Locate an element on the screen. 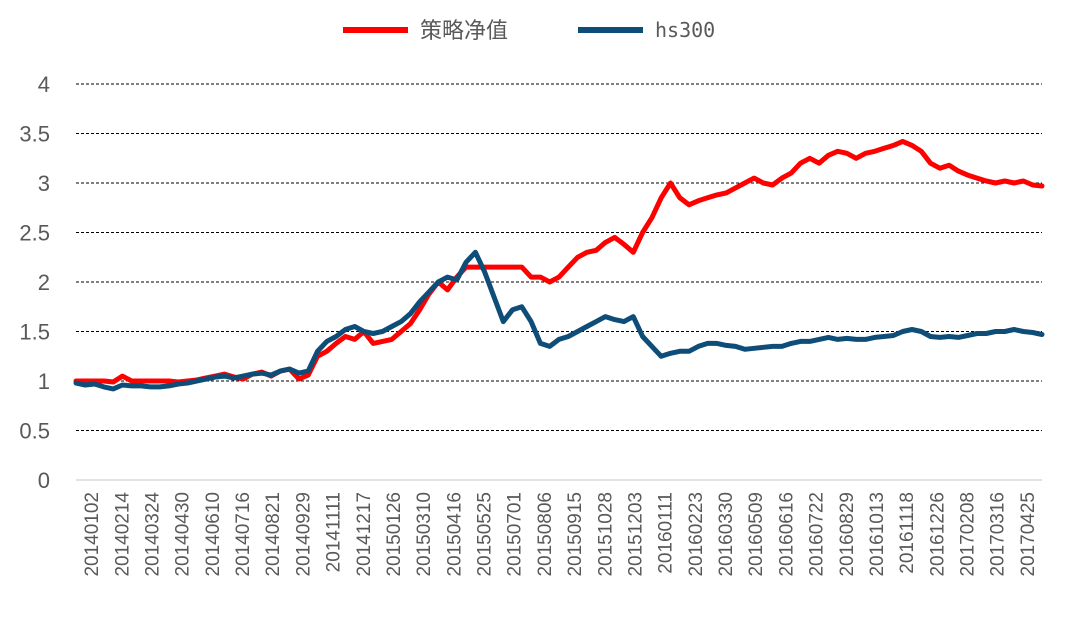  x-tick-label: 20140610 is located at coordinates (213, 534).